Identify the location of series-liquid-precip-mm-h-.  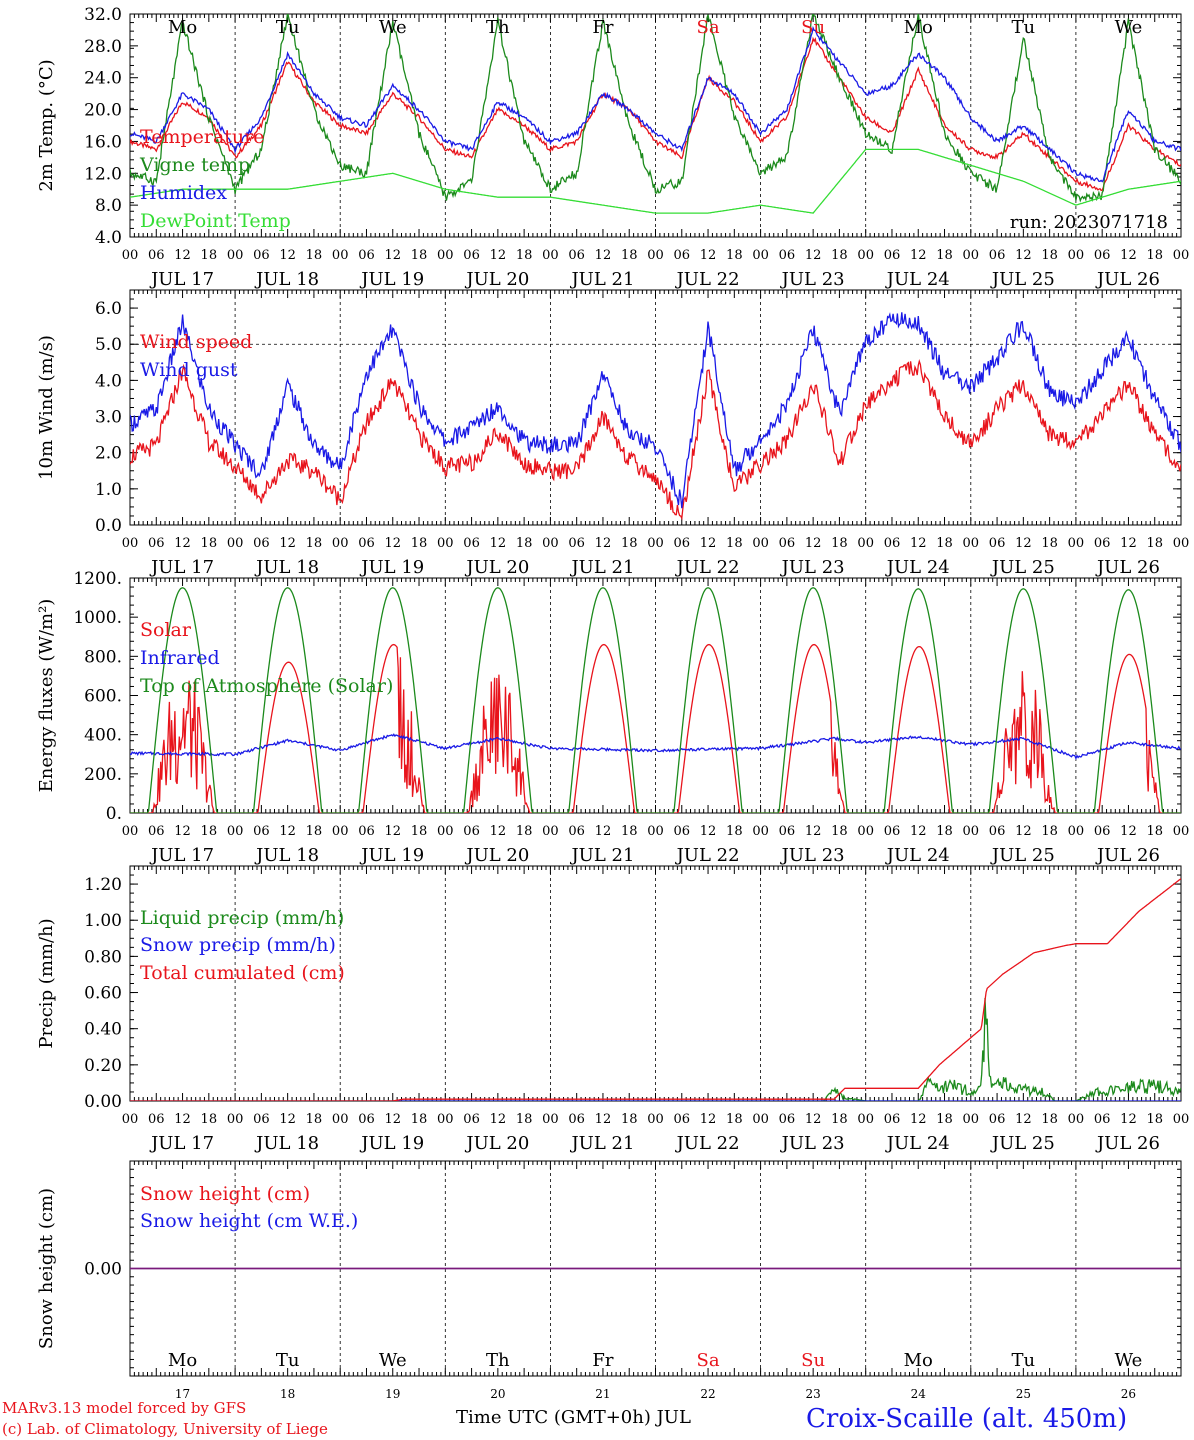
(655, 1049).